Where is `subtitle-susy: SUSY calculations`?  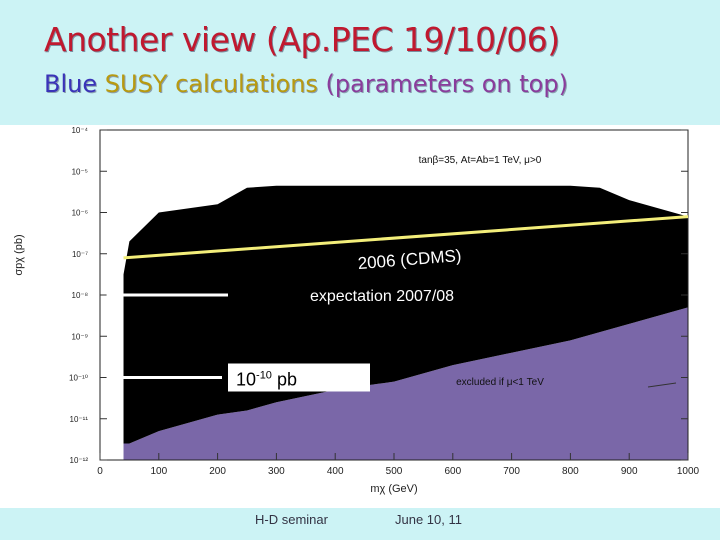 subtitle-susy: SUSY calculations is located at coordinates (211, 84).